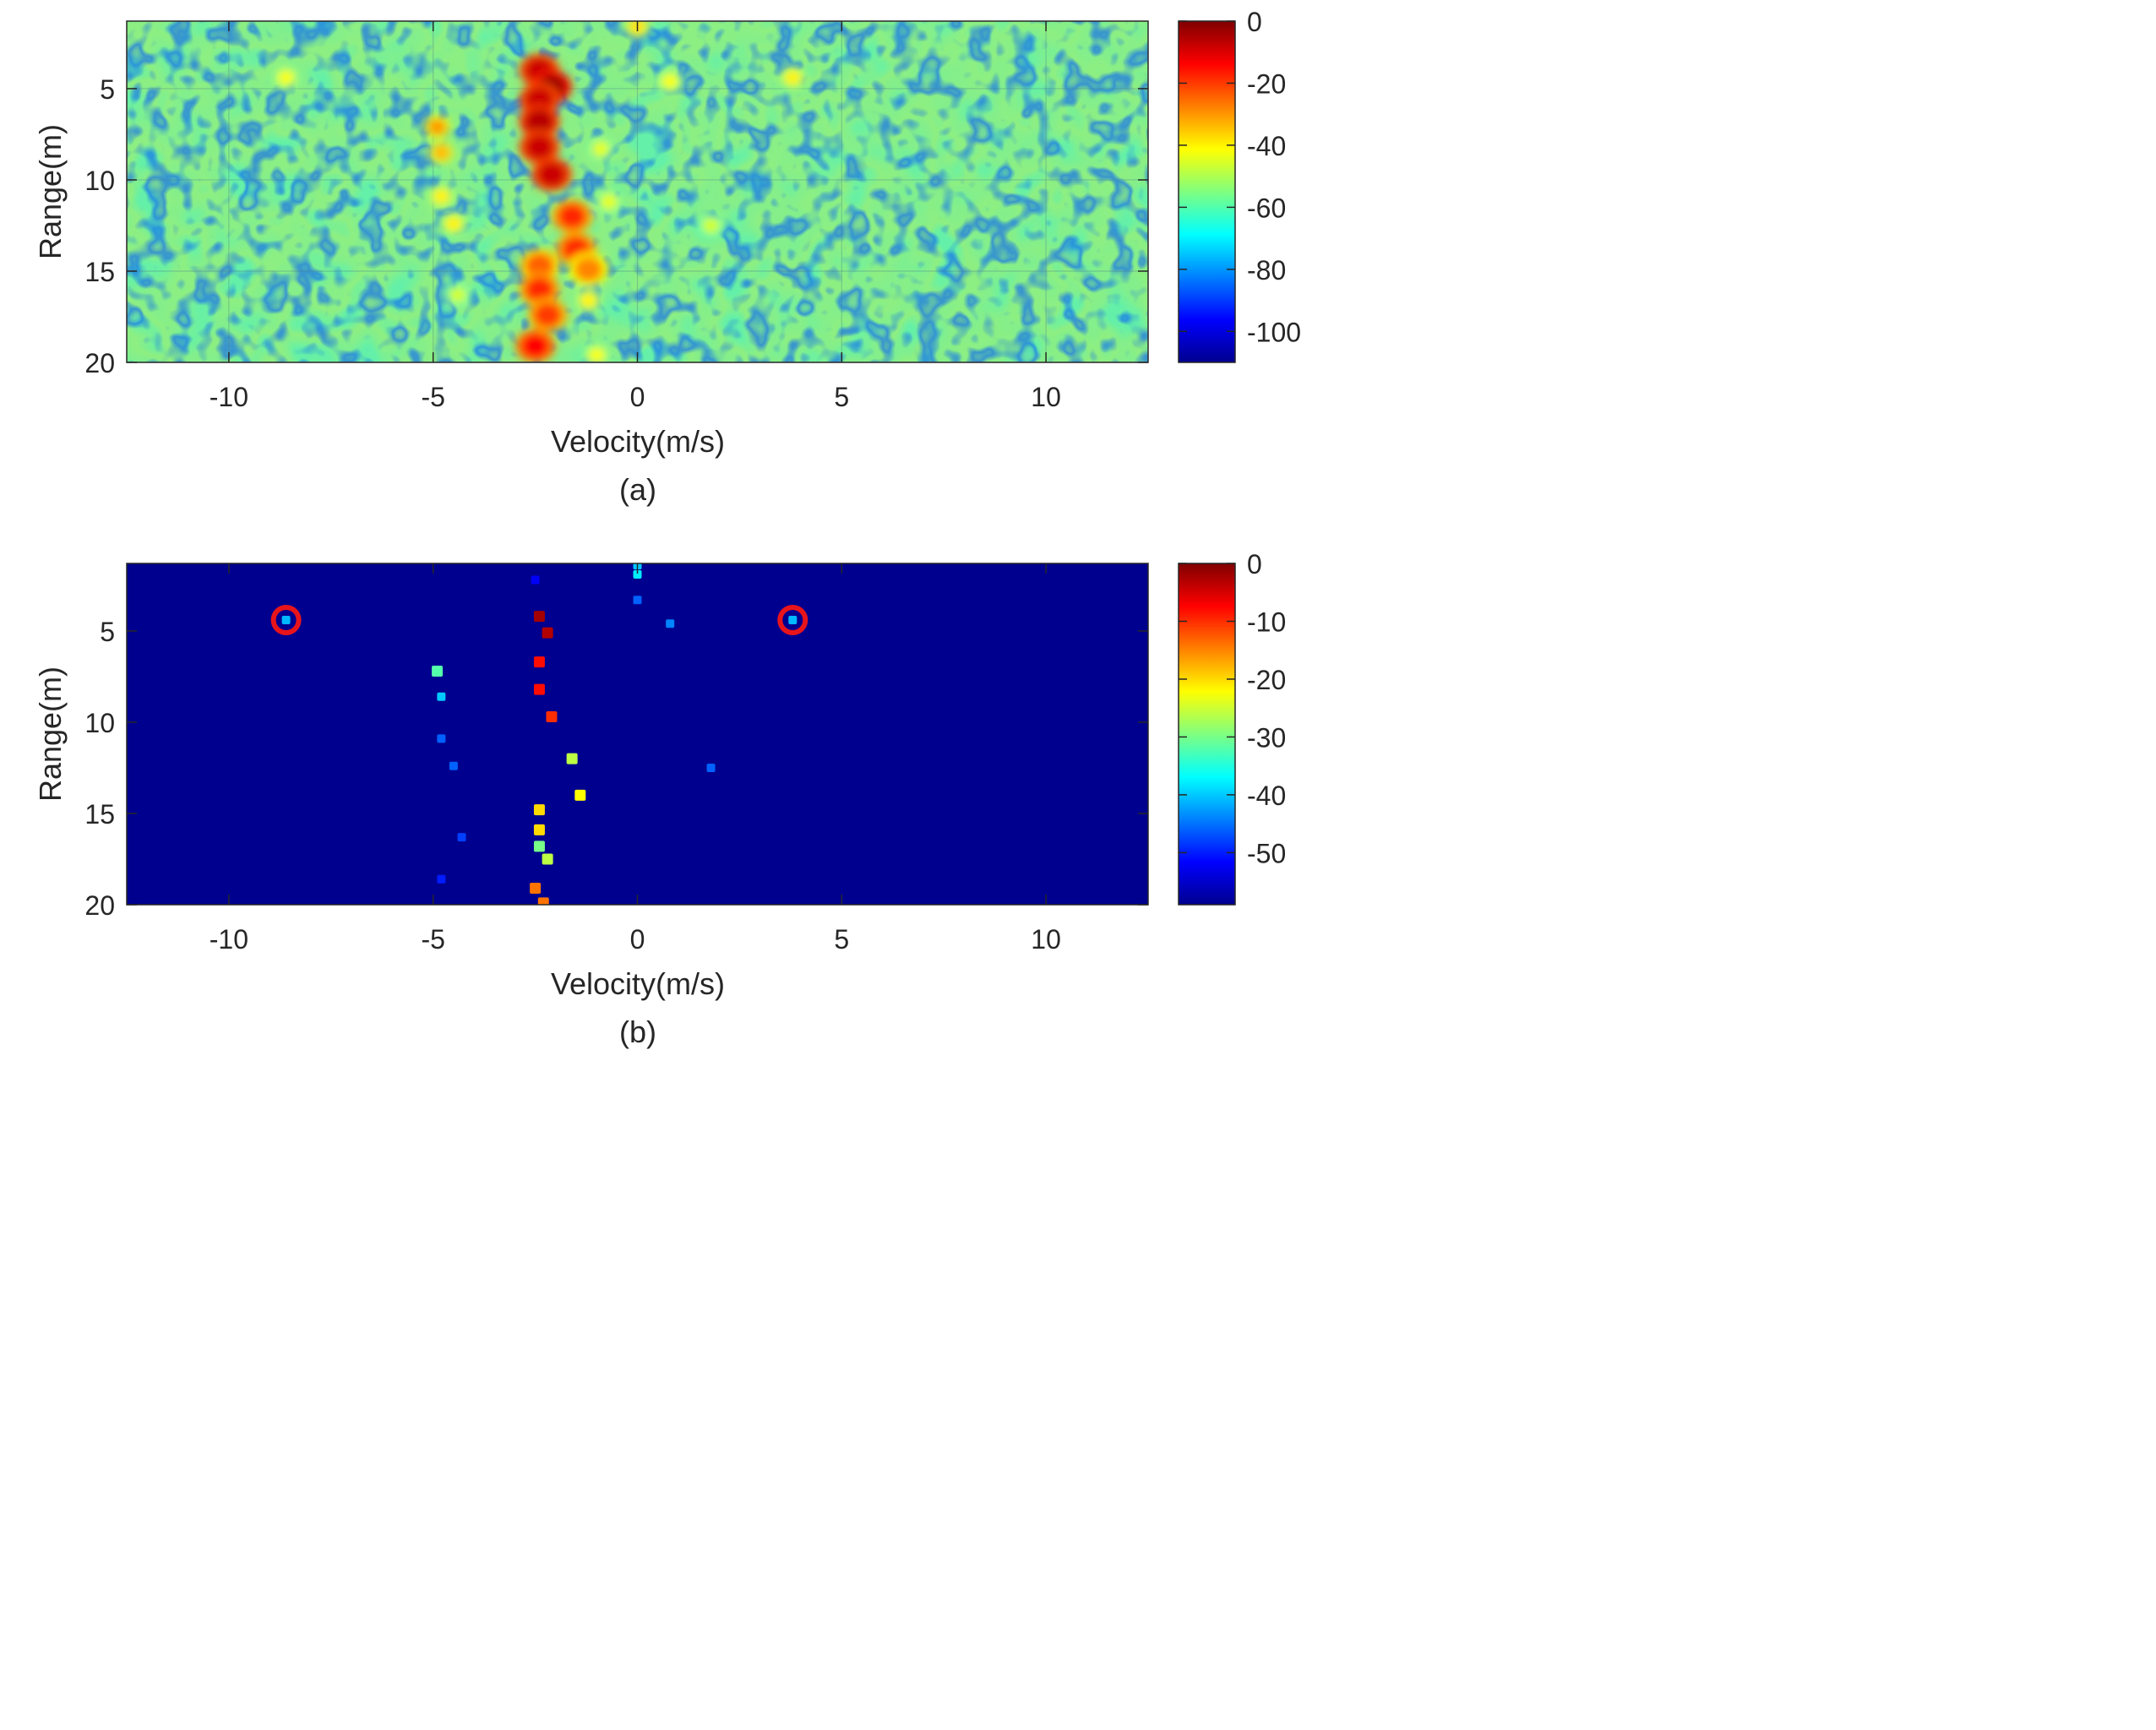  What do you see at coordinates (637, 489) in the screenshot?
I see `panel-a-caption: (a)` at bounding box center [637, 489].